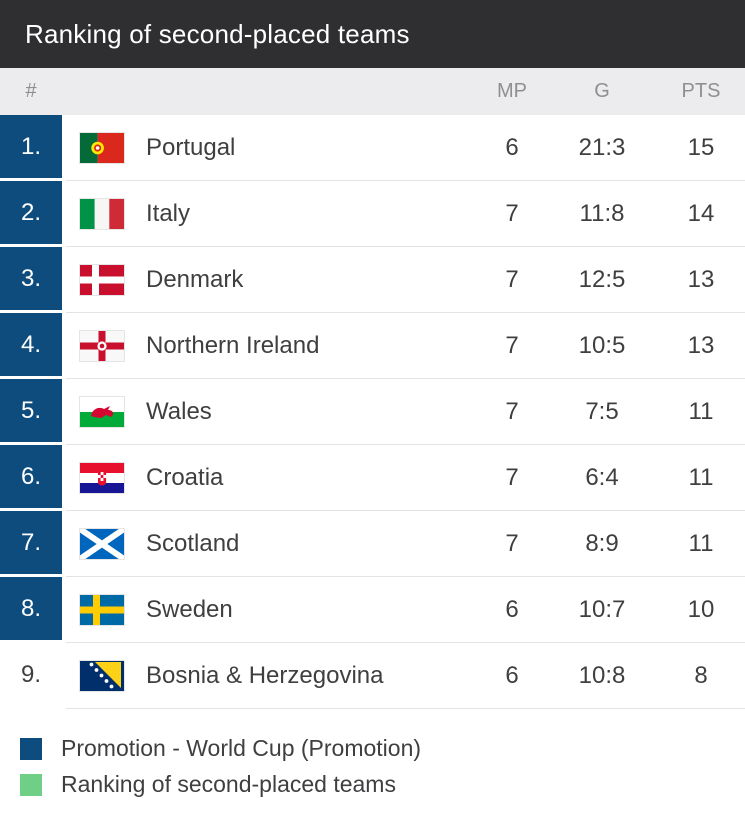 This screenshot has height=815, width=745. Describe the element at coordinates (701, 147) in the screenshot. I see `cell-points: 15` at that location.